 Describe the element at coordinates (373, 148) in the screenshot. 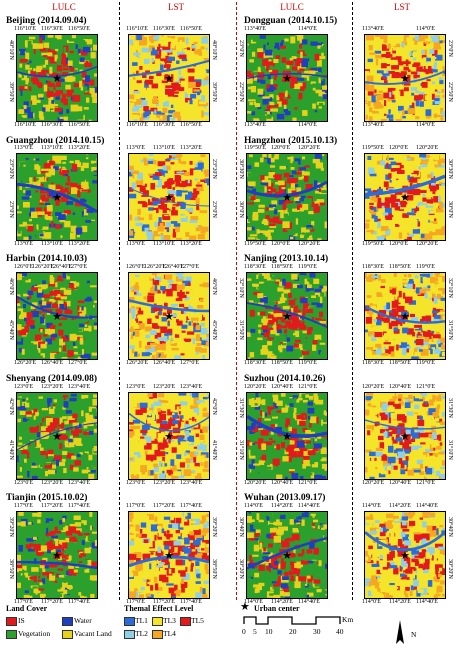

I see `longitude-top-label: 119°50'E` at that location.